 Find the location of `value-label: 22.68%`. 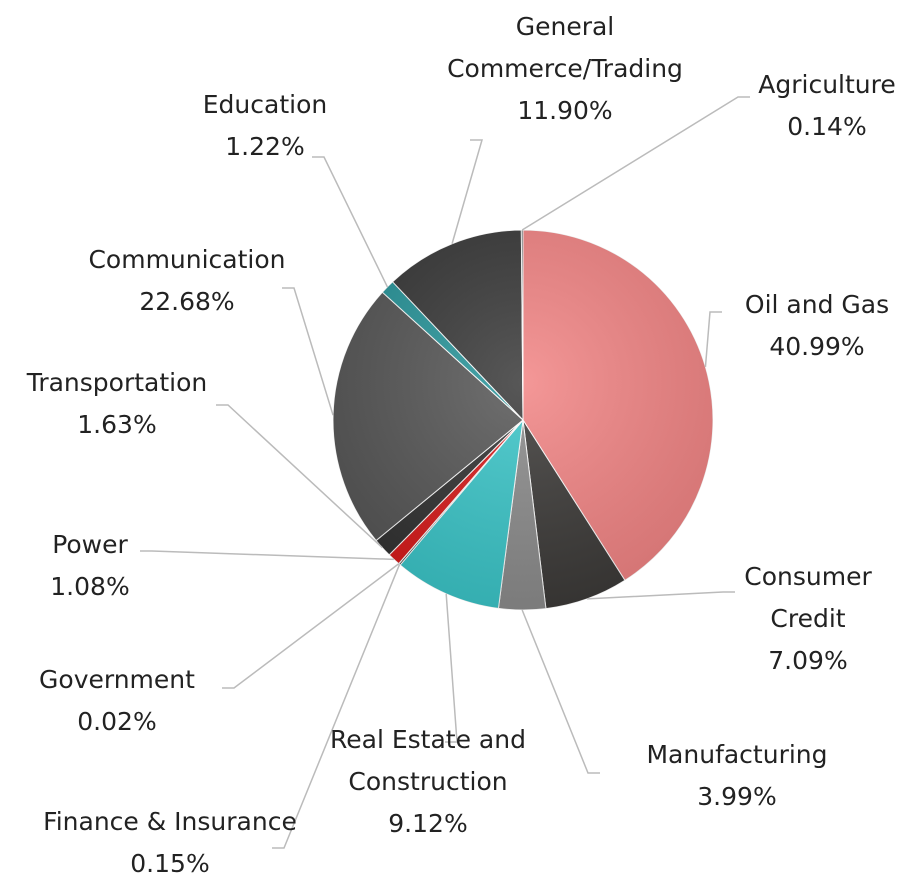

value-label: 22.68% is located at coordinates (187, 301).